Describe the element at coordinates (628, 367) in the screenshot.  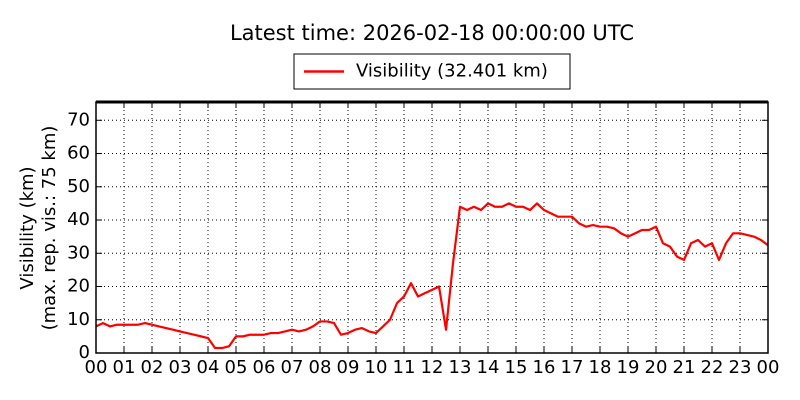
I see `x-tick-label: 19` at that location.